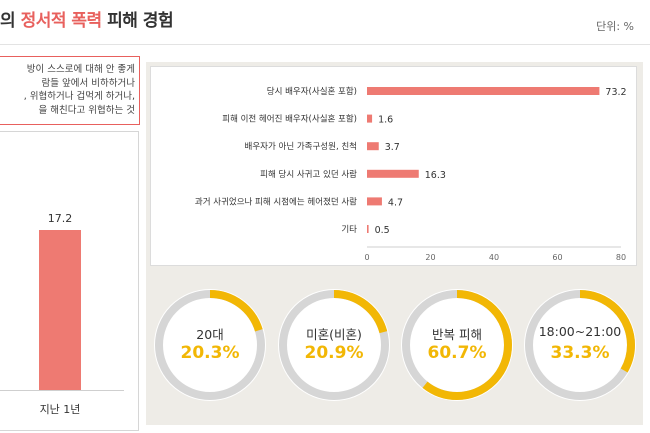 The height and width of the screenshot is (433, 650). I want to click on donut-marital-value: 20.9%, so click(334, 353).